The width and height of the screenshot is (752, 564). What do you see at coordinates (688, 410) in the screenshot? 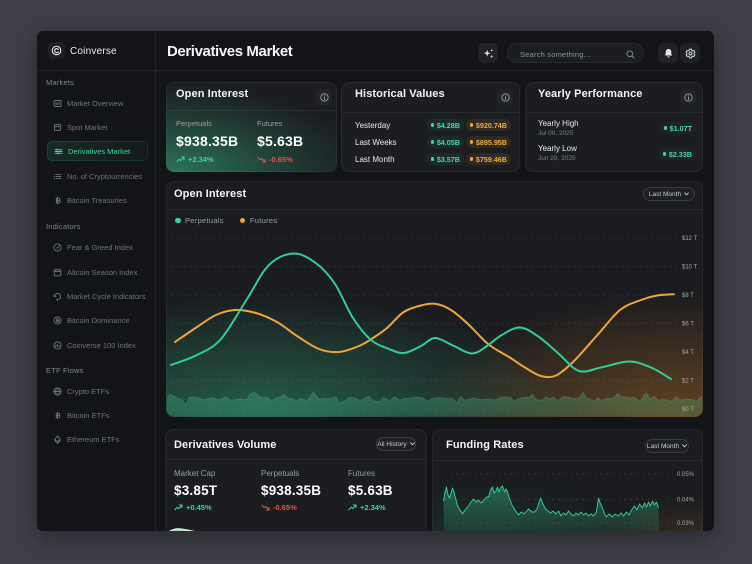
I see `svg-text: $0 T` at bounding box center [688, 410].